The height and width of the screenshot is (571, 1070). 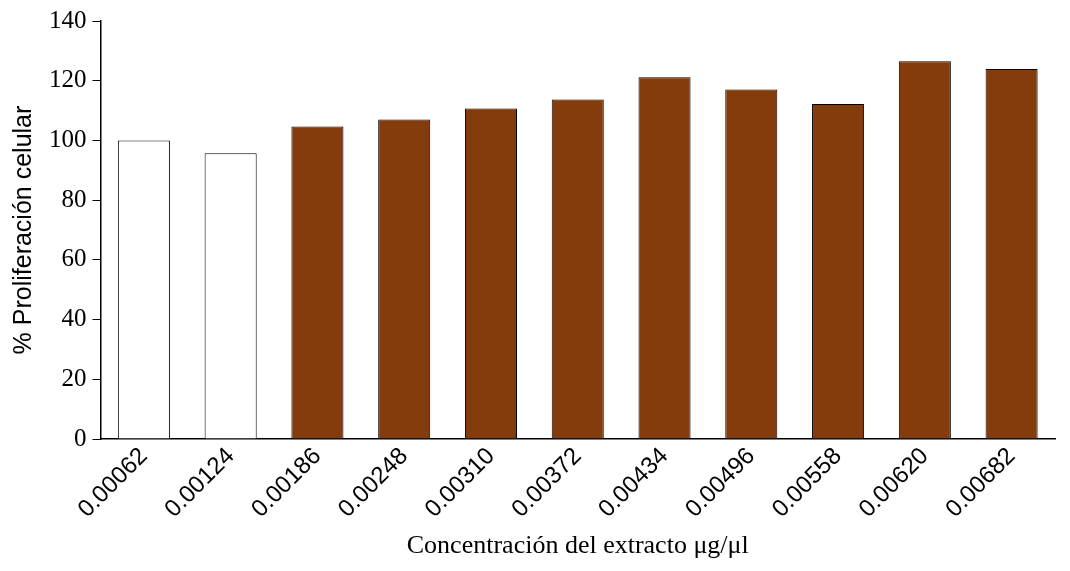 What do you see at coordinates (74, 258) in the screenshot?
I see `y-tick-label: 60` at bounding box center [74, 258].